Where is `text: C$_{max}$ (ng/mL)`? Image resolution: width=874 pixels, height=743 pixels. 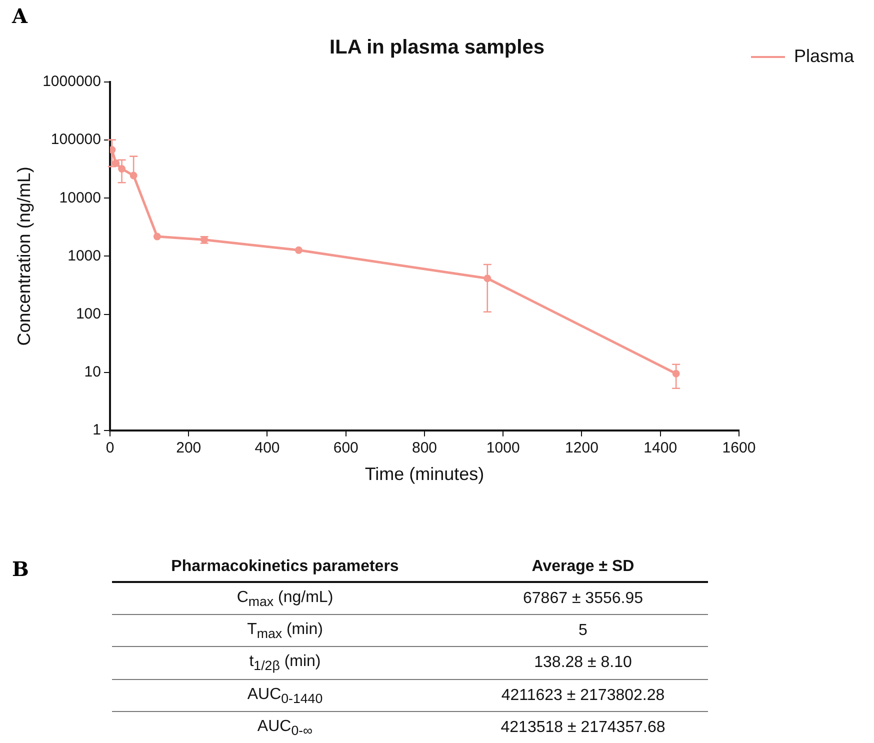 text: C$_{max}$ (ng/mL) is located at coordinates (285, 598).